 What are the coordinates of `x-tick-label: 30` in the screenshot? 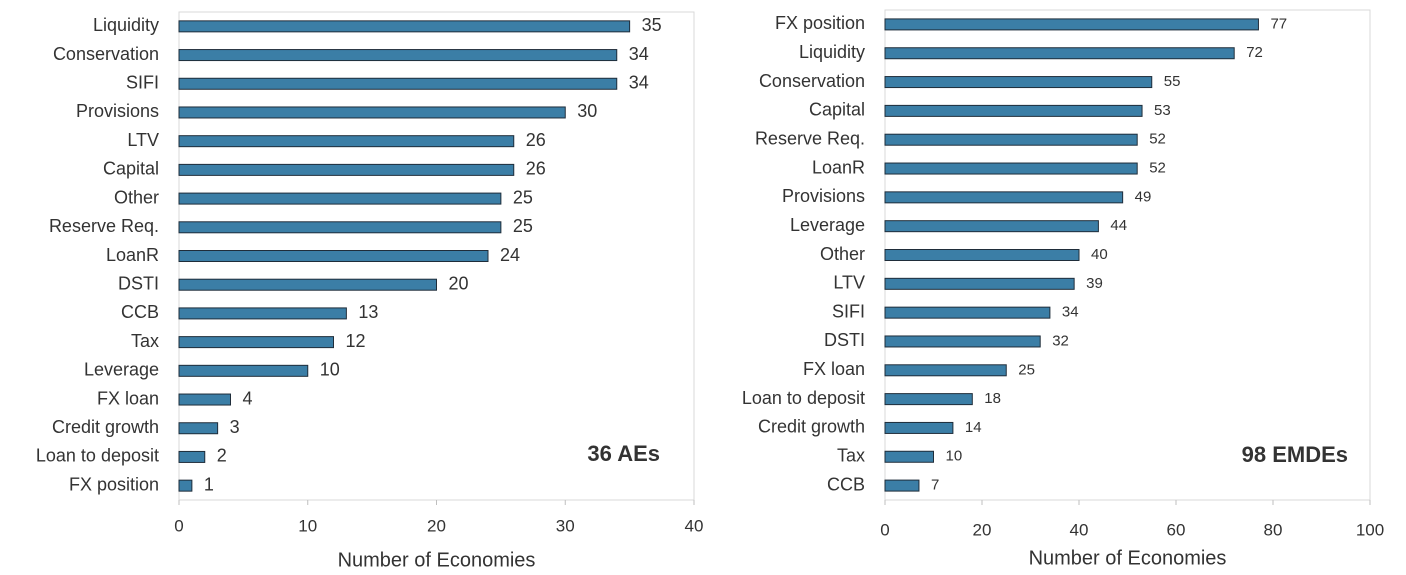 It's located at (565, 525).